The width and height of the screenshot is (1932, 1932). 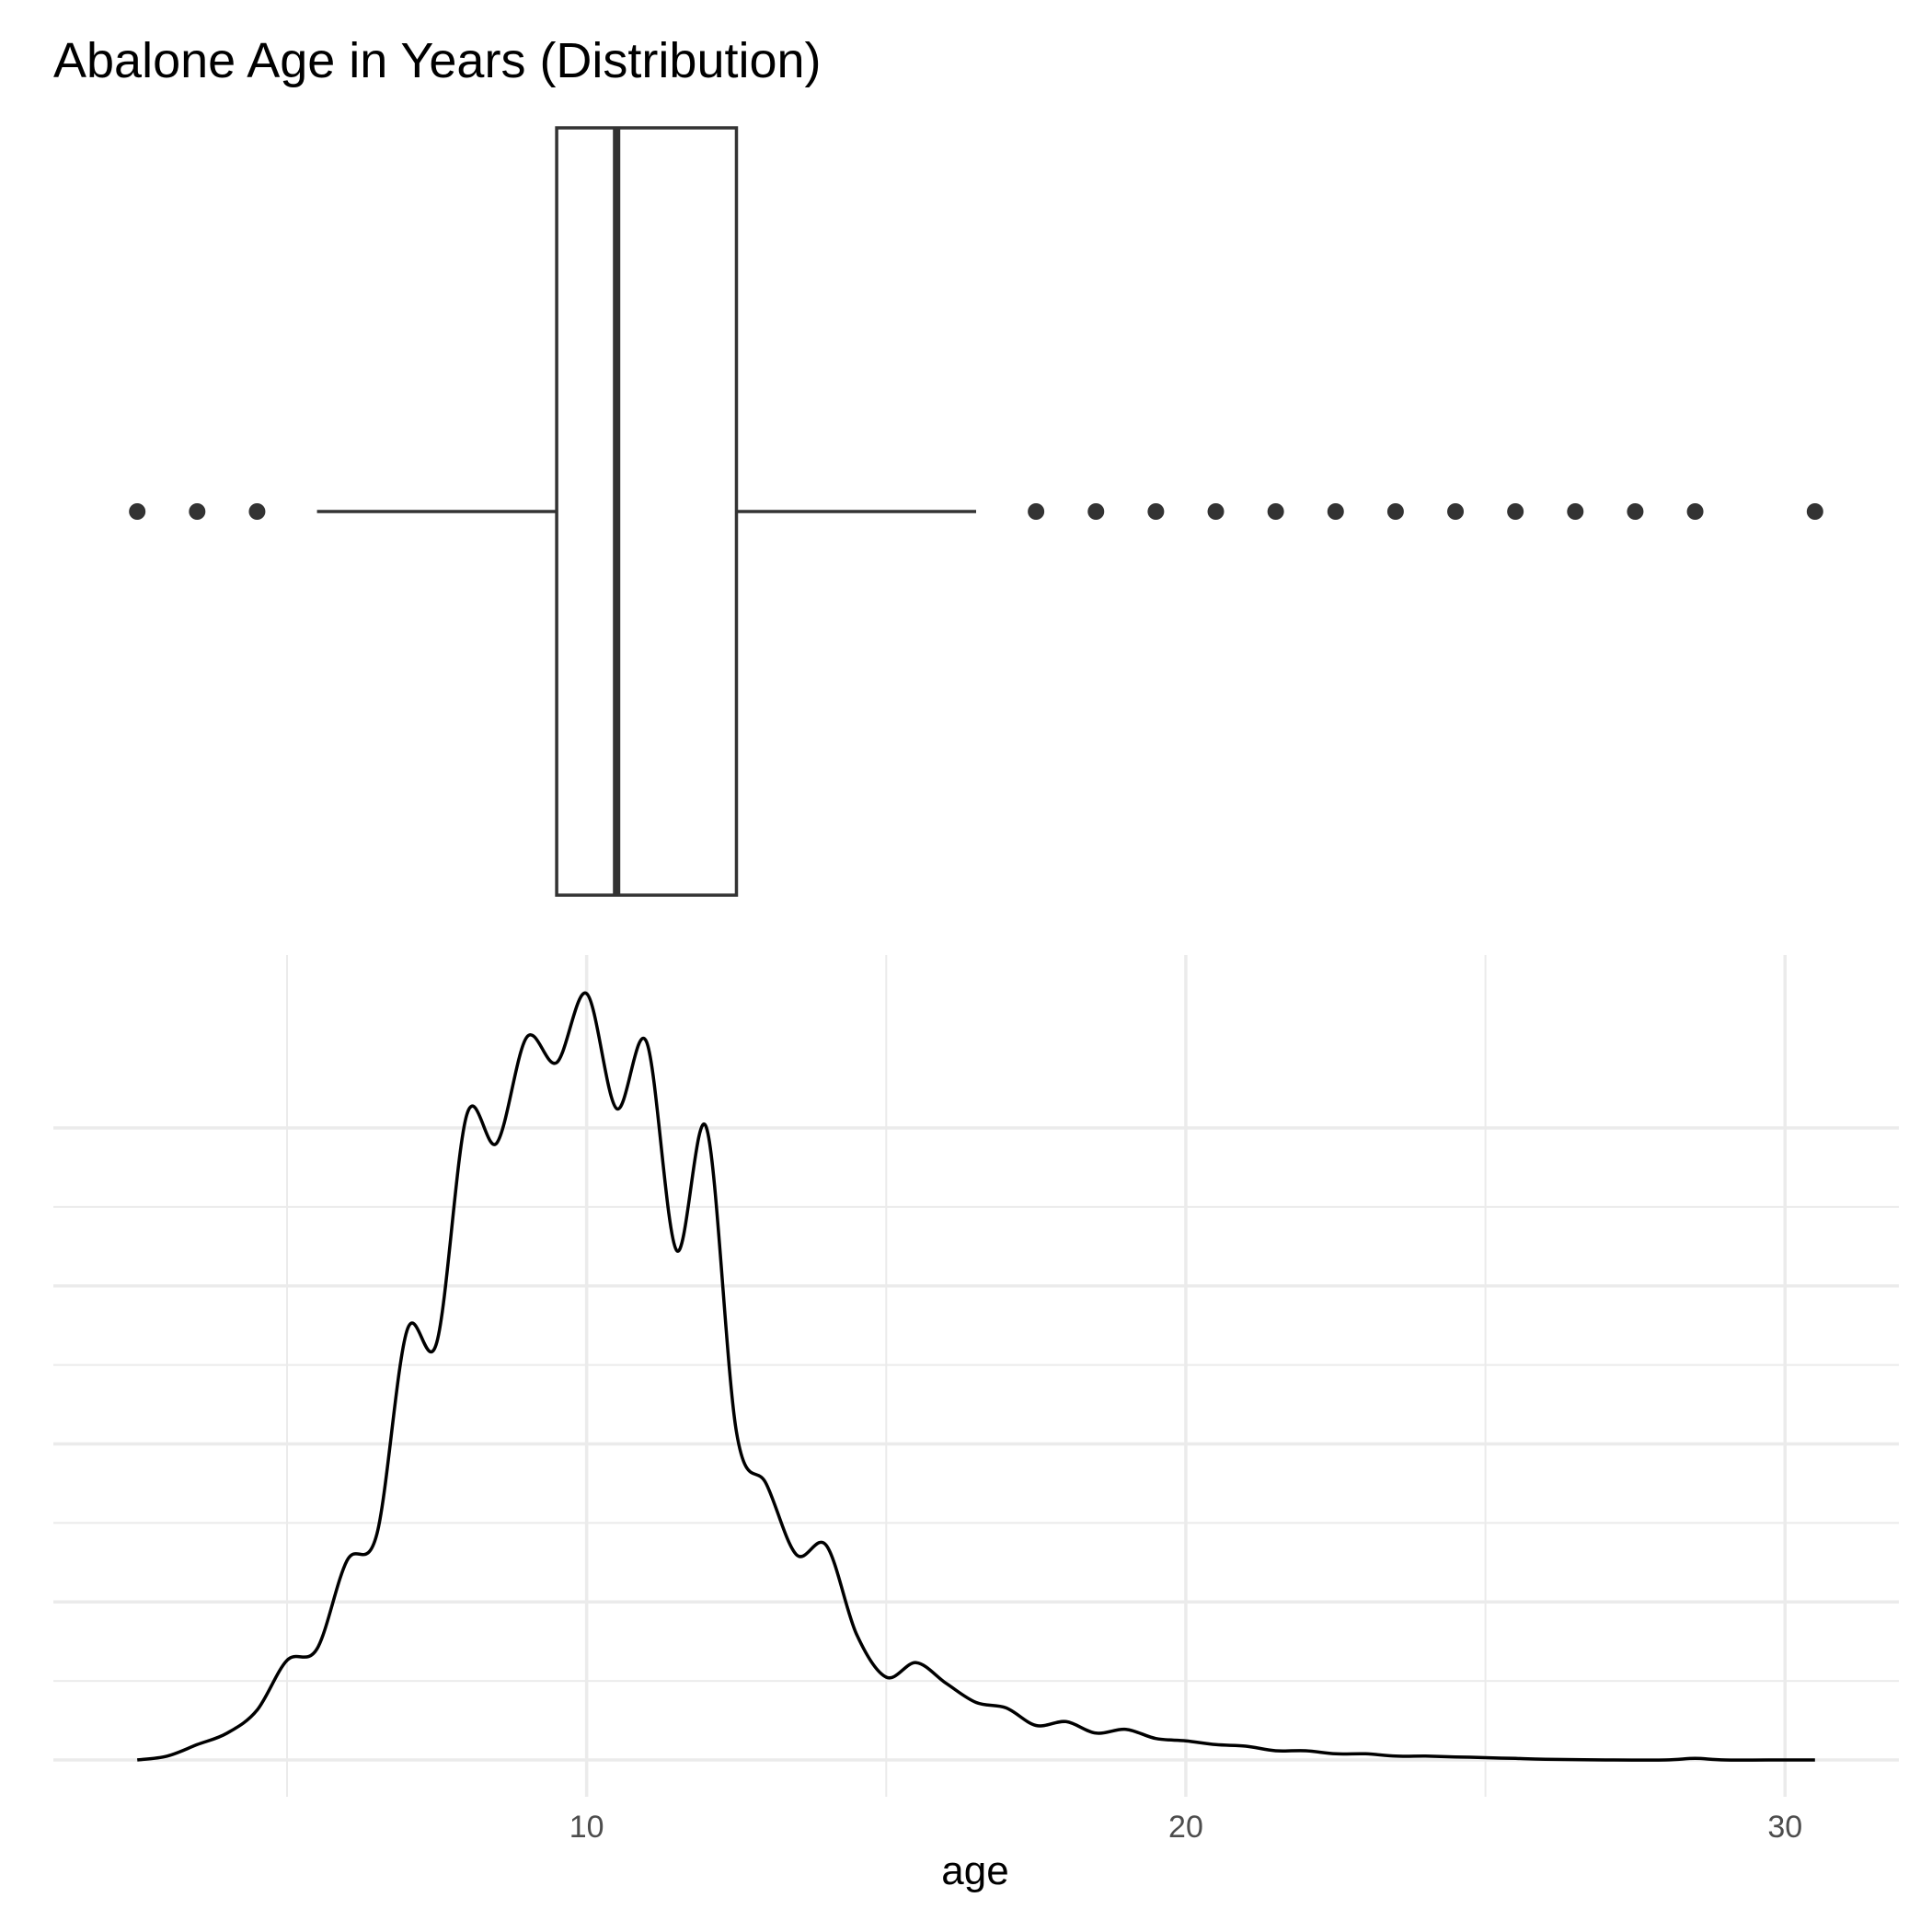 What do you see at coordinates (647, 511) in the screenshot?
I see `box-iqr` at bounding box center [647, 511].